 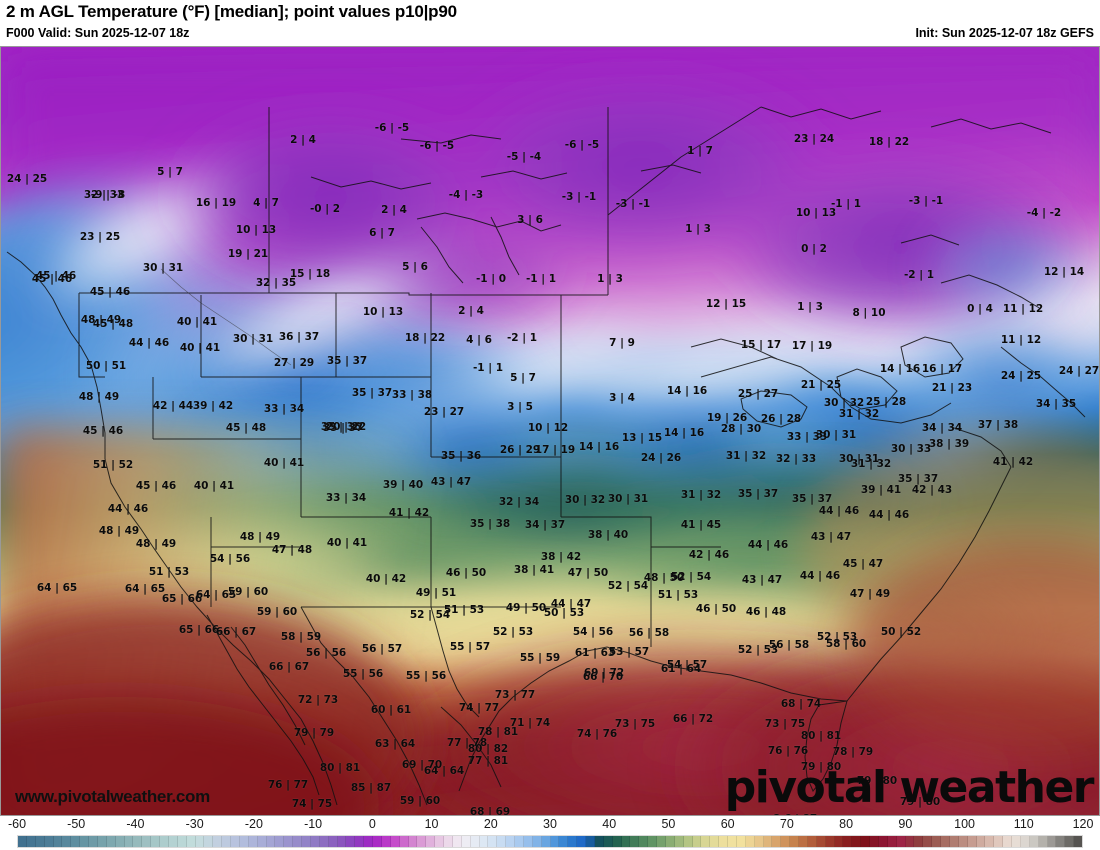 What do you see at coordinates (372, 824) in the screenshot?
I see `colorbar-tick-label: 0` at bounding box center [372, 824].